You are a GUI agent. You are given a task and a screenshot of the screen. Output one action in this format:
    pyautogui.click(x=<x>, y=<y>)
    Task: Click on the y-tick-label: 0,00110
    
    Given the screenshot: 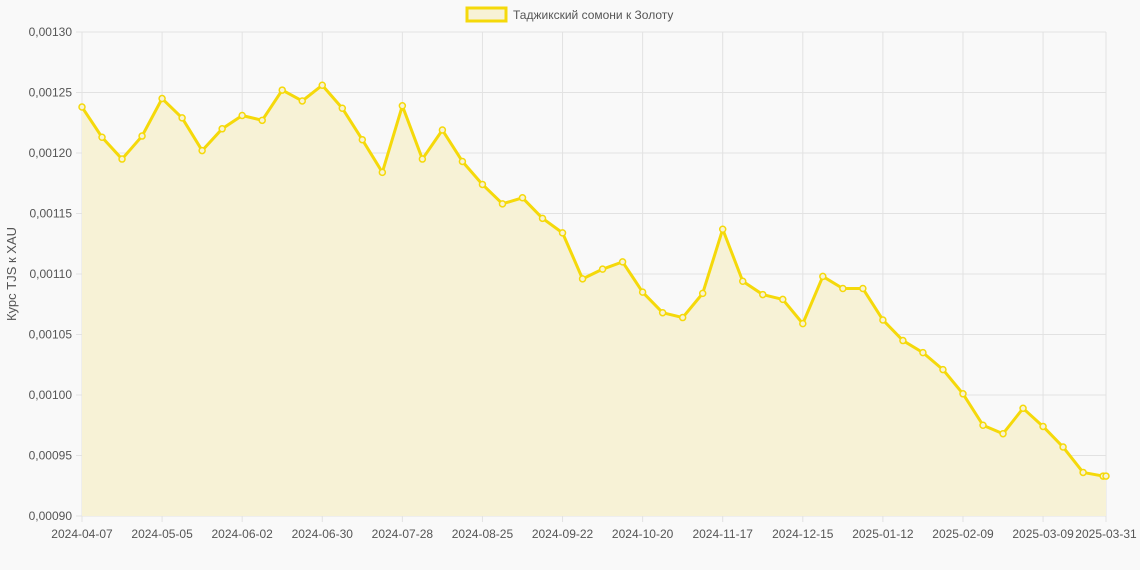 What is the action you would take?
    pyautogui.click(x=51, y=274)
    